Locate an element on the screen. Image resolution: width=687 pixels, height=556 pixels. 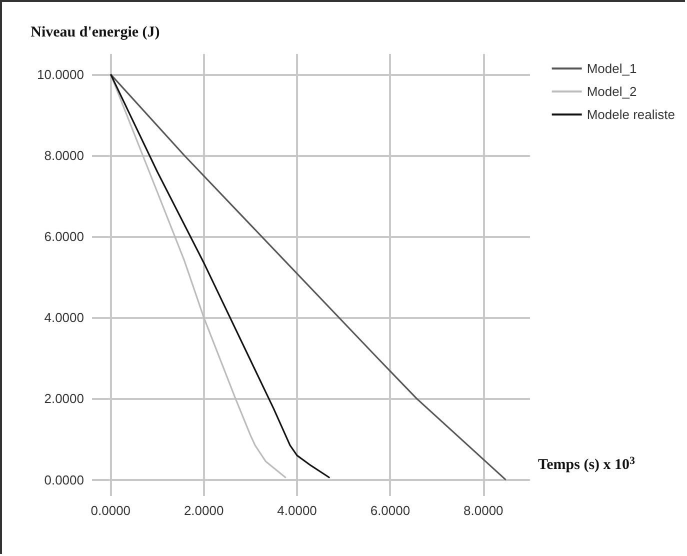
y-tick-label: 0.0000 is located at coordinates (64, 480).